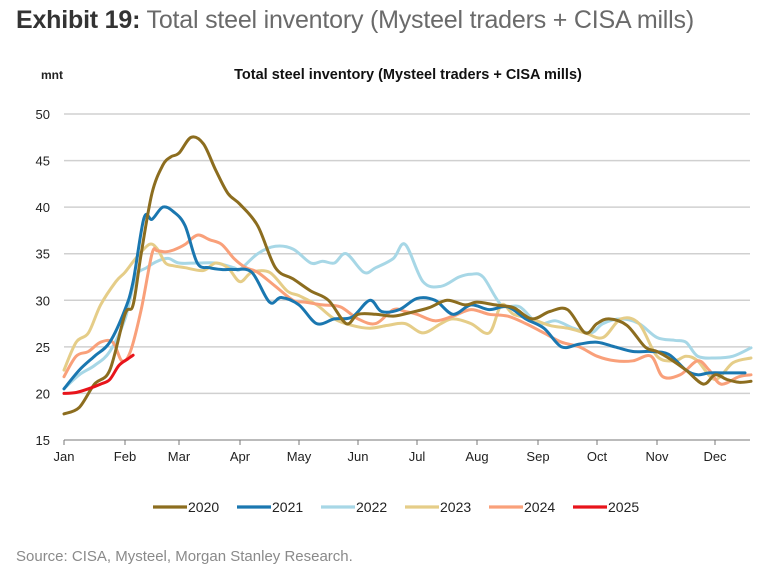 The width and height of the screenshot is (776, 574). I want to click on x-tick-label: Sep, so click(537, 456).